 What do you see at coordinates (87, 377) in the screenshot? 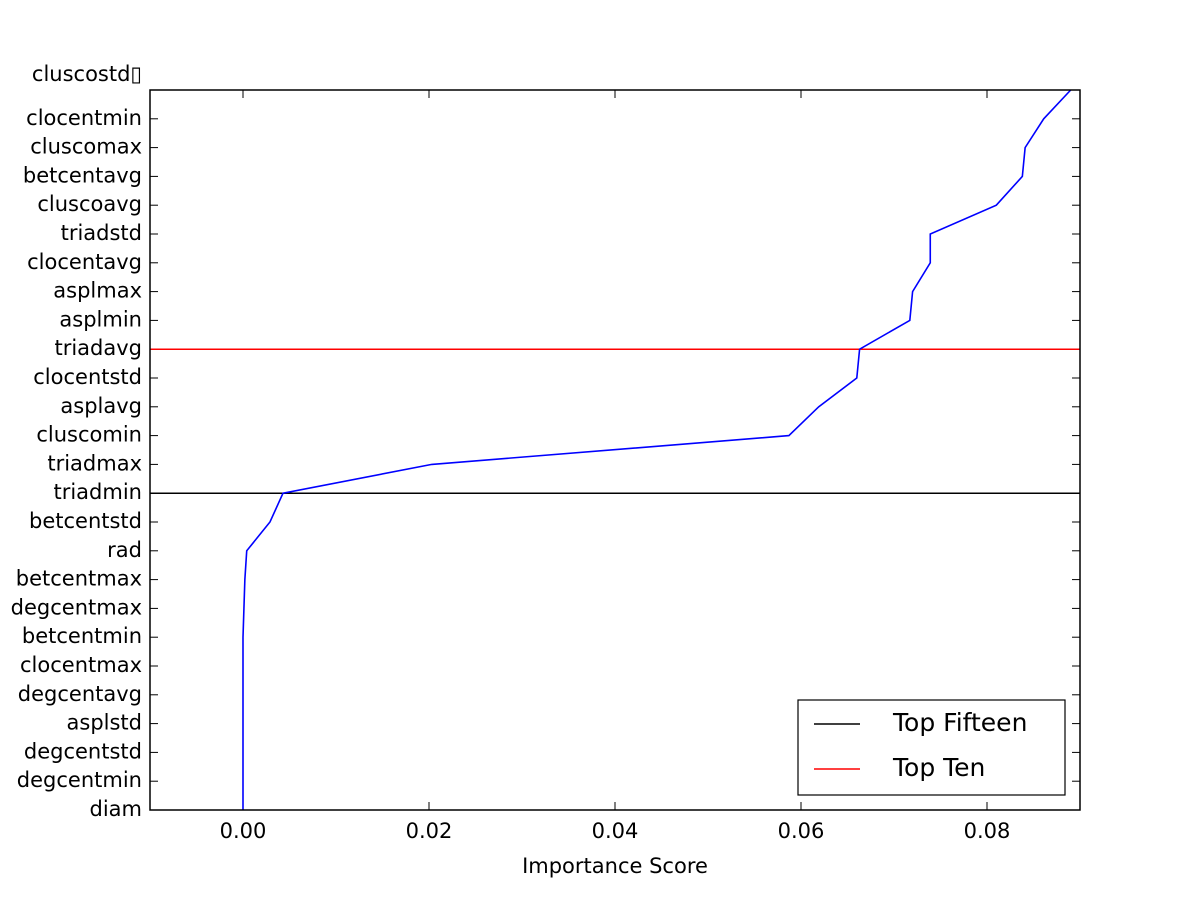
I see `y-tick-label: clocentstd` at bounding box center [87, 377].